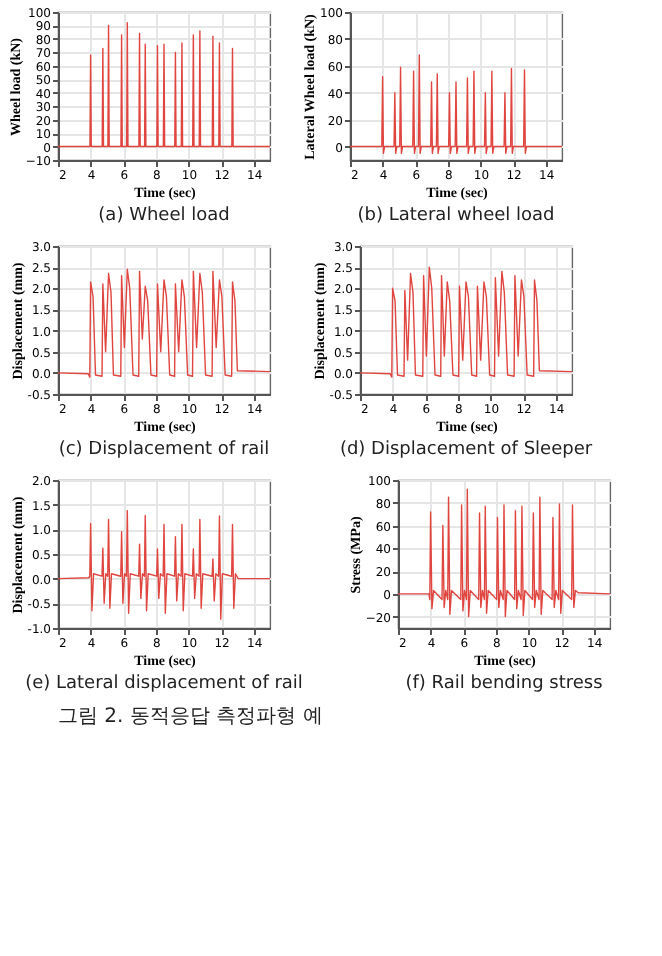 The height and width of the screenshot is (956, 662). What do you see at coordinates (190, 717) in the screenshot?
I see `caption: 그림 2. 동적응답 측정파형 예` at bounding box center [190, 717].